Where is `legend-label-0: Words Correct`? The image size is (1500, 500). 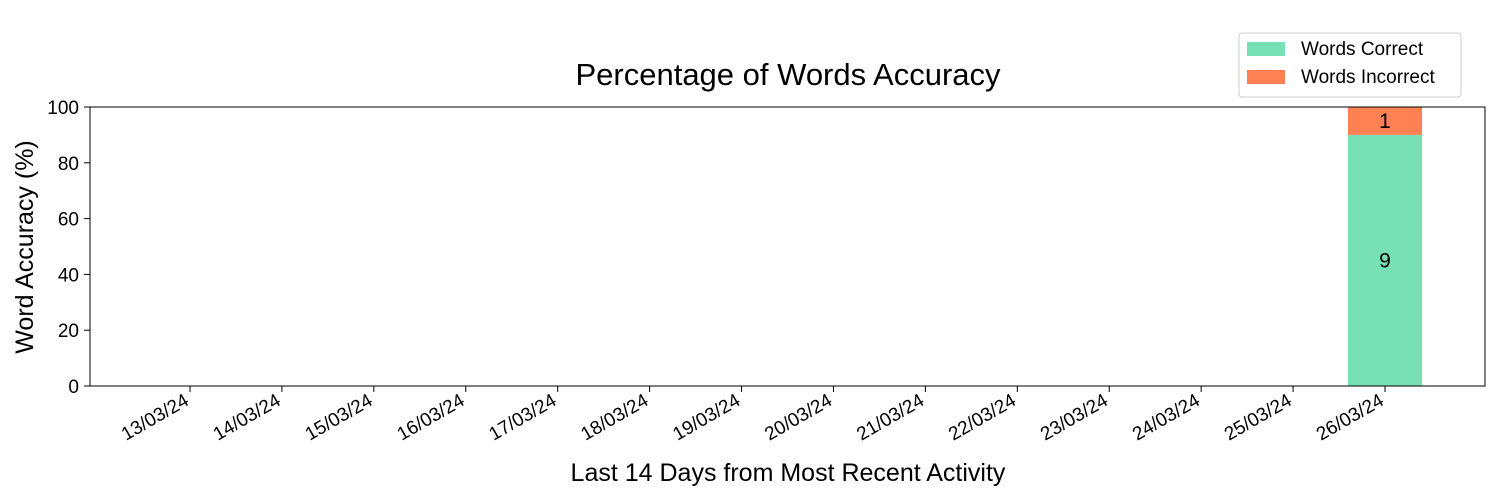
legend-label-0: Words Correct is located at coordinates (1362, 49).